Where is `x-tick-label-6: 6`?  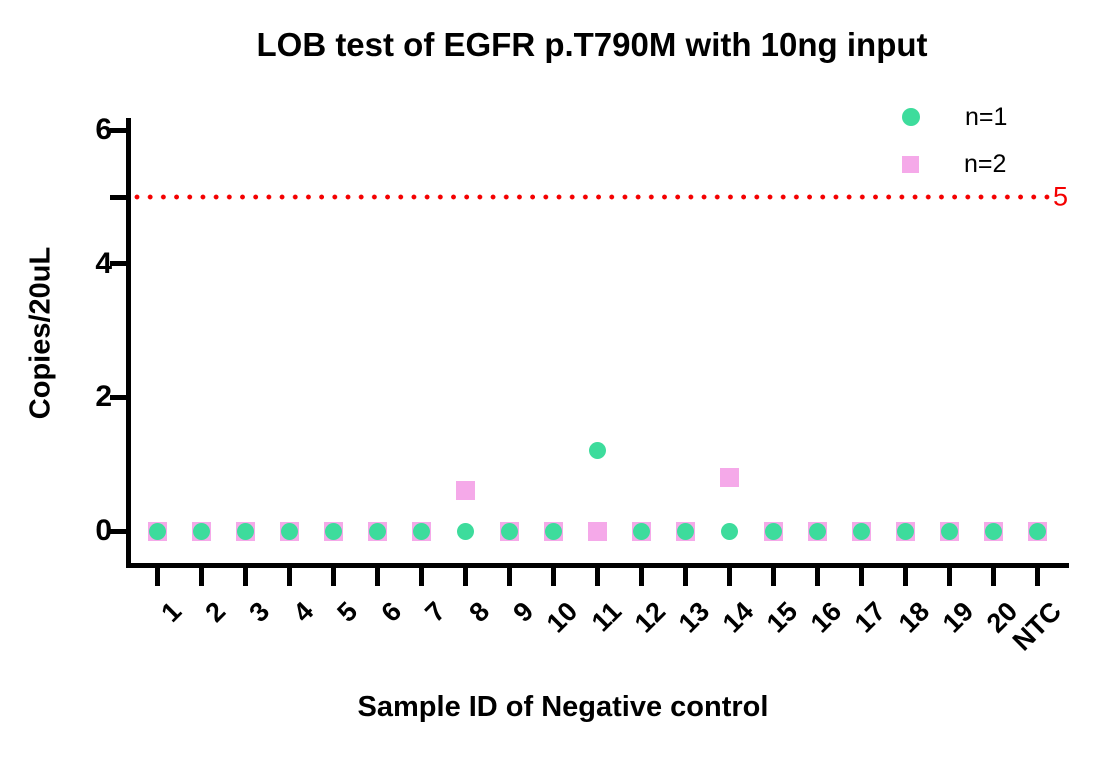
x-tick-label-6: 6 is located at coordinates (391, 612).